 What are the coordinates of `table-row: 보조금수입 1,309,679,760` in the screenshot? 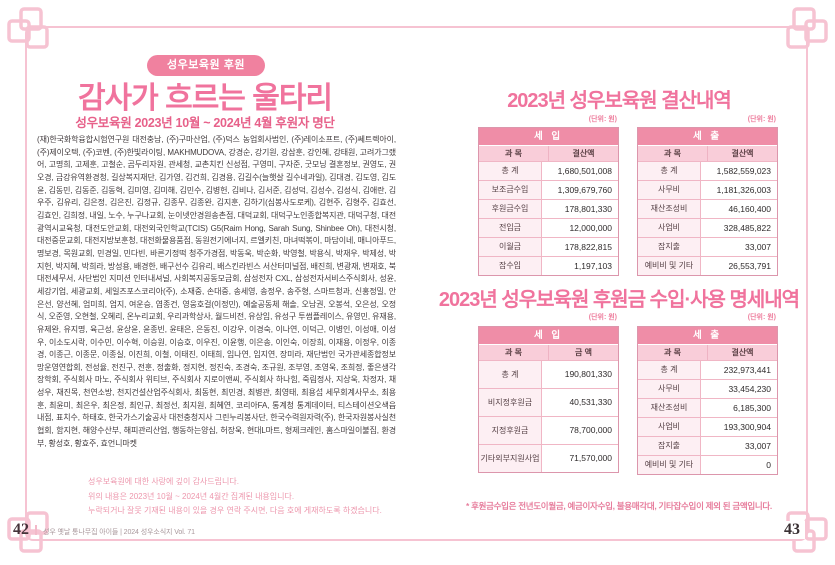 It's located at (548, 189).